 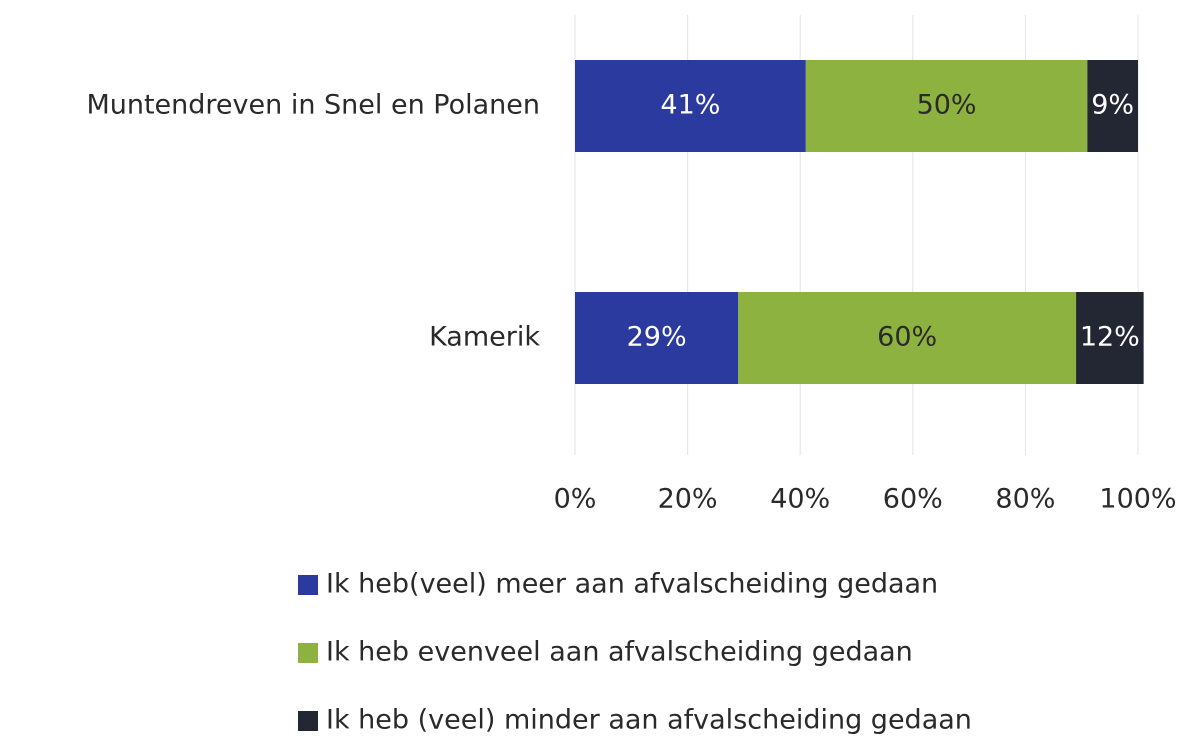 I want to click on x-tick-label: 60%, so click(x=913, y=499).